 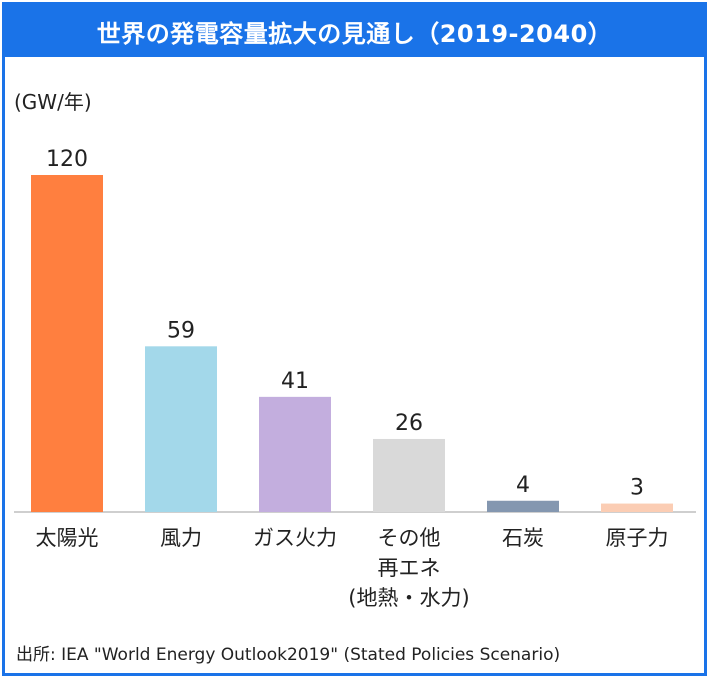 I want to click on category-label: 原子力, so click(x=637, y=538).